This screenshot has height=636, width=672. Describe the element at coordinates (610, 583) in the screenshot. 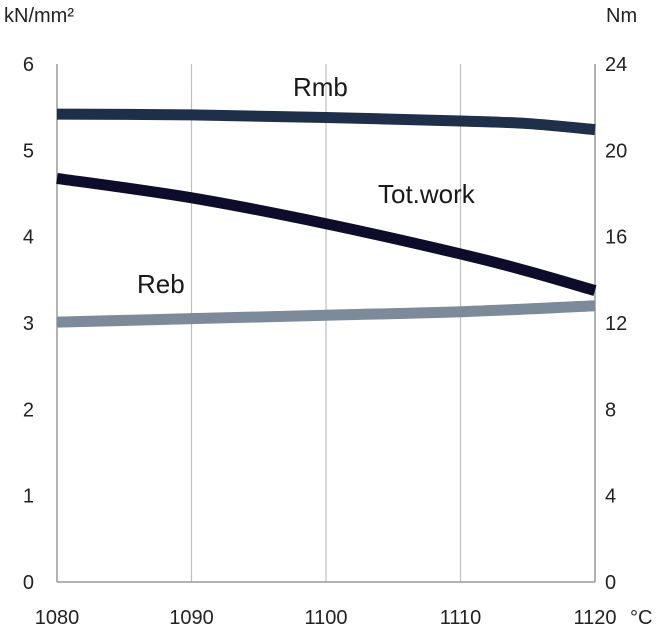

I see `y2-tick-0: 0` at that location.